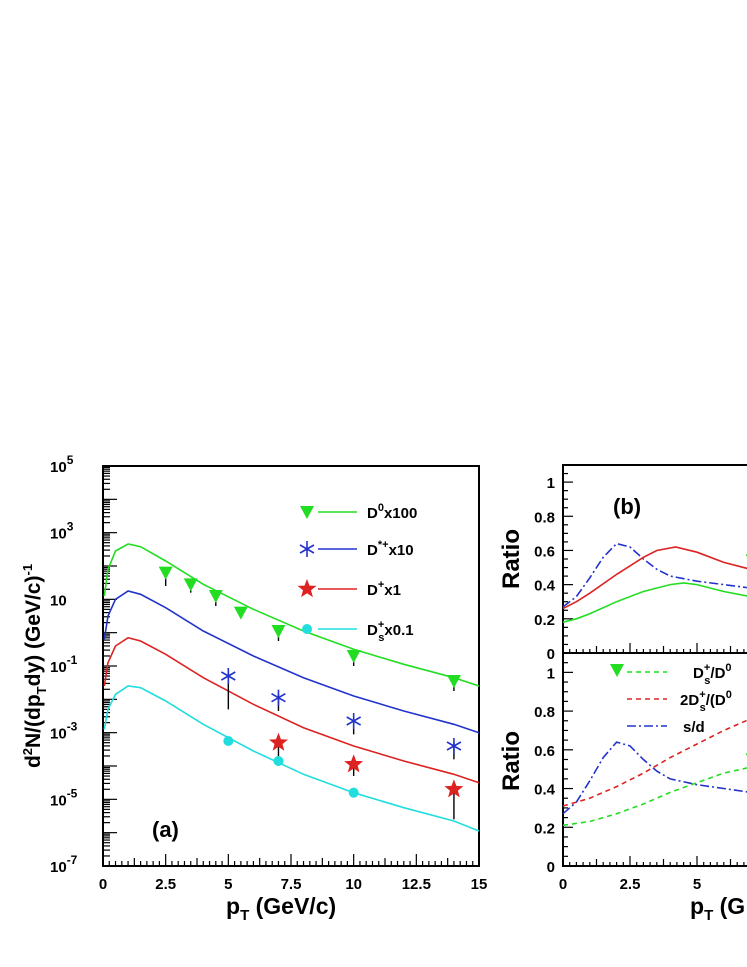  I want to click on panel-b-ratios: 0 0.2 0.4 0.6 0.8 1 (b) Ratio, so click(622, 563).